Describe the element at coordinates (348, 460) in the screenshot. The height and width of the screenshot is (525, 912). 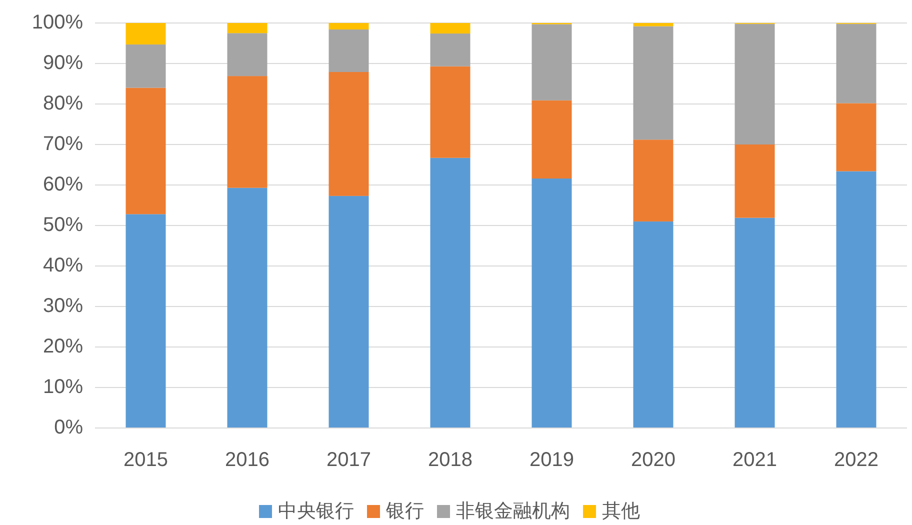
I see `x-tick-label: 2017` at that location.